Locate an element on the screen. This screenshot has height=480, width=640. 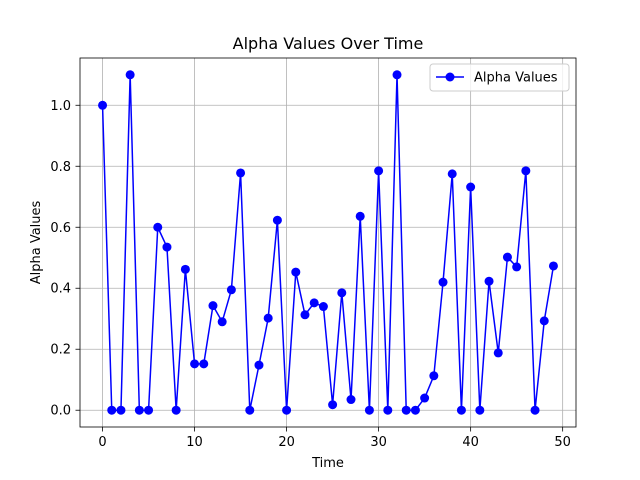
x-axis-label: Time is located at coordinates (327, 463).